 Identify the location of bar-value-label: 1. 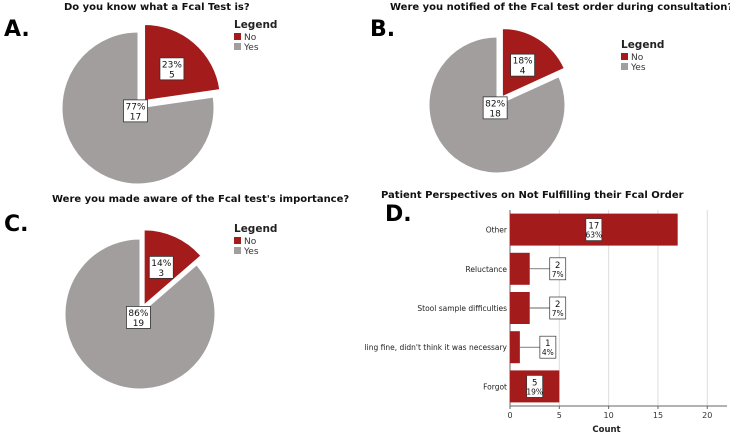
(547, 344).